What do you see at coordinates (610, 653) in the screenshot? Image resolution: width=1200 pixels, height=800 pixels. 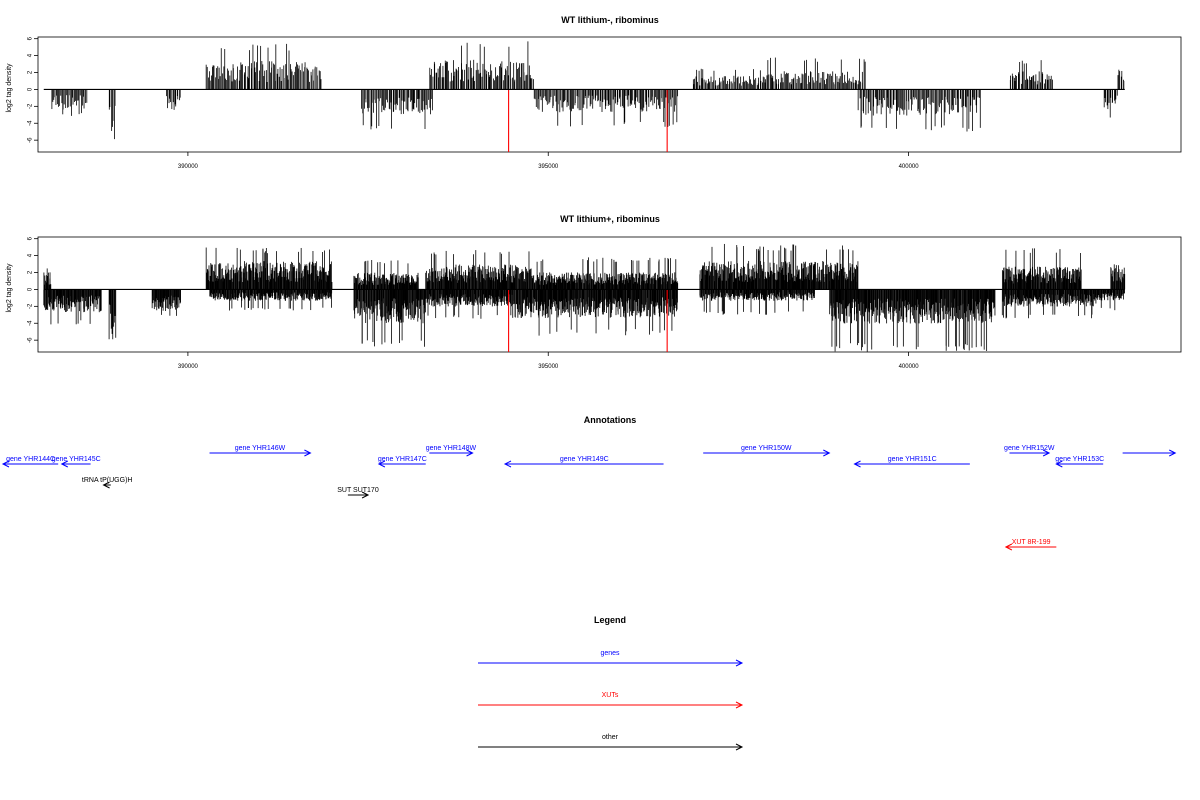 I see `legend-label: genes` at bounding box center [610, 653].